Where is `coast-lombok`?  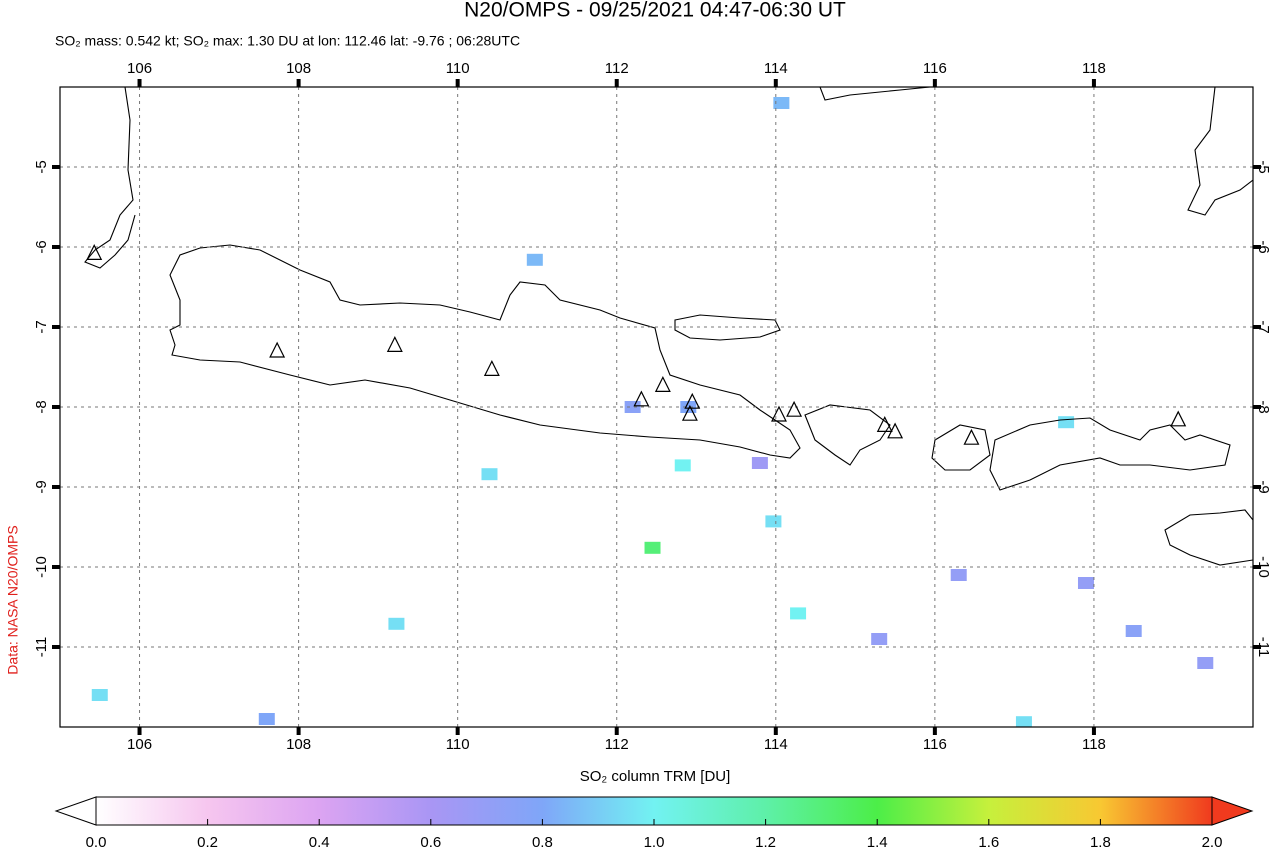 coast-lombok is located at coordinates (961, 447).